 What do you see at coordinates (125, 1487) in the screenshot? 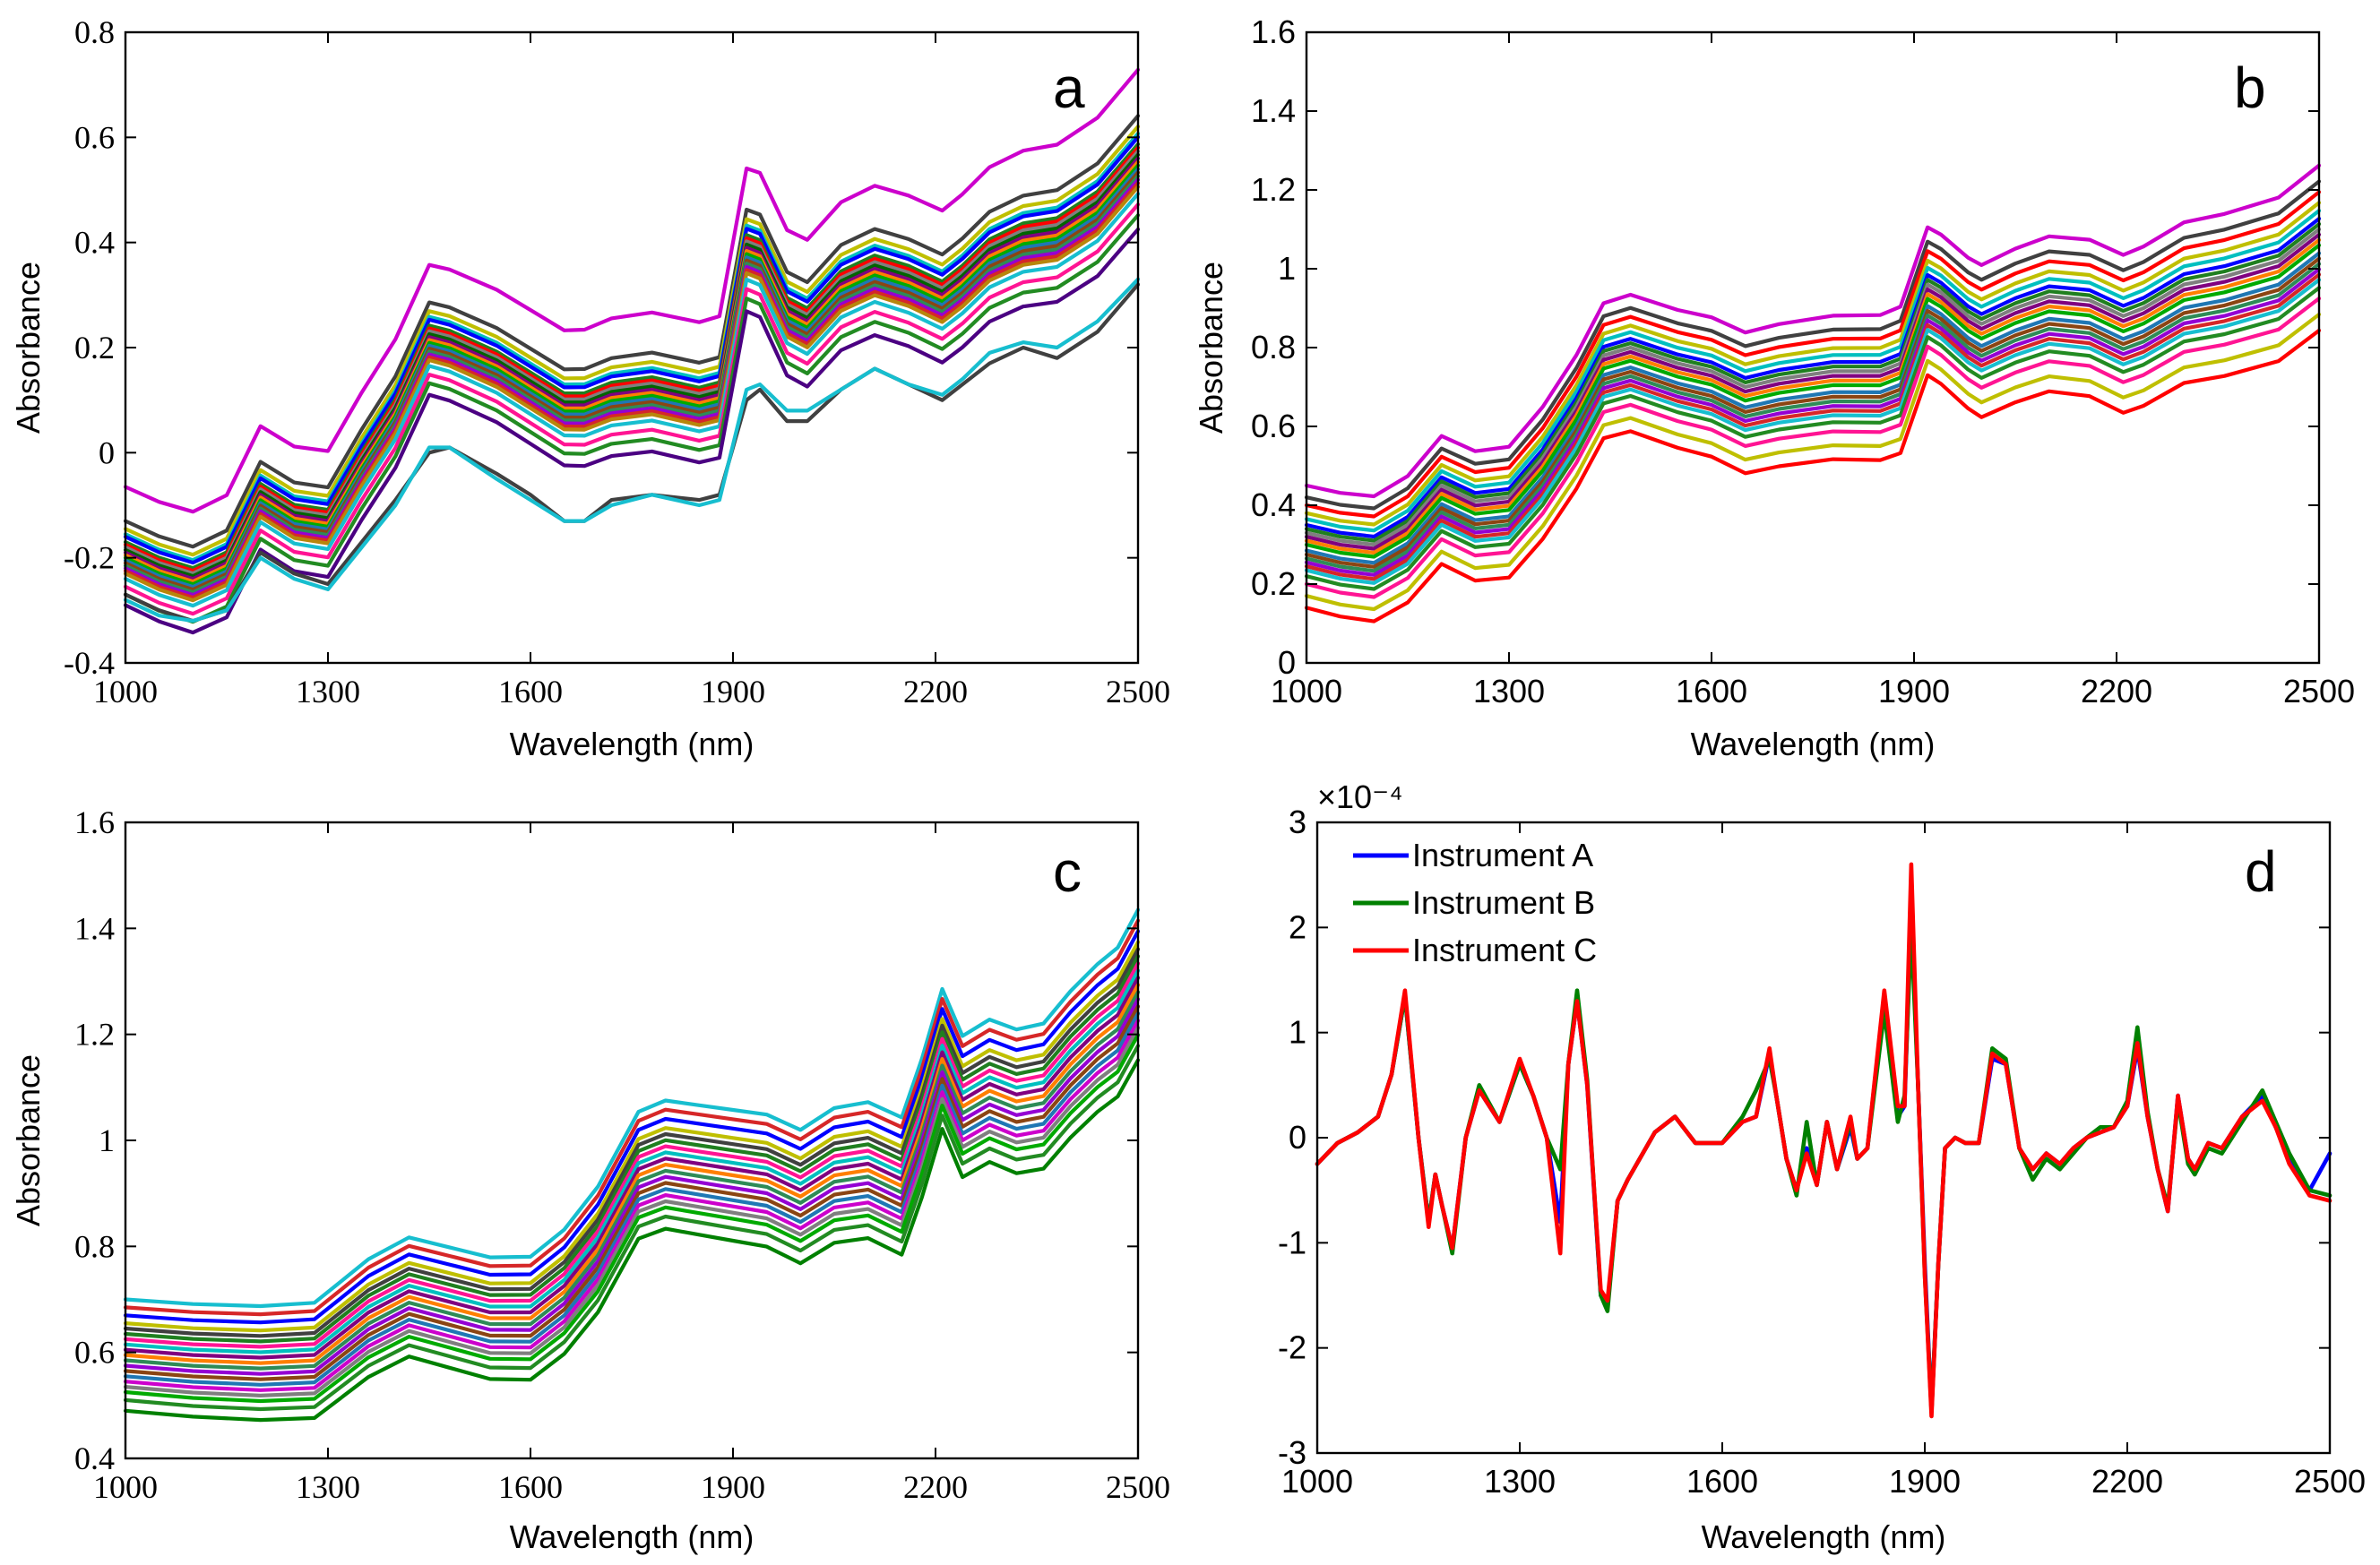
I see `c-xtick-label: 1000` at bounding box center [125, 1487].